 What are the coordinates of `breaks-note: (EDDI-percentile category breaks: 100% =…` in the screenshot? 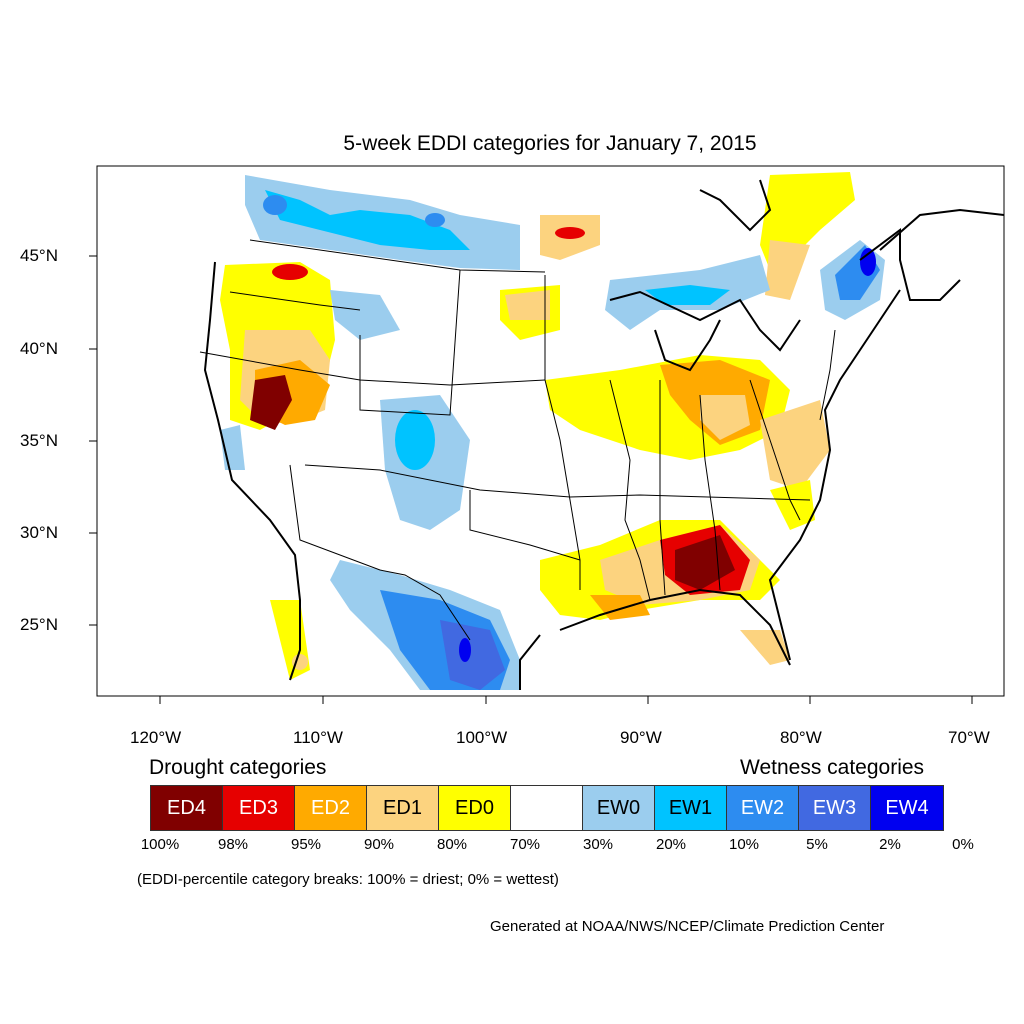 It's located at (348, 879).